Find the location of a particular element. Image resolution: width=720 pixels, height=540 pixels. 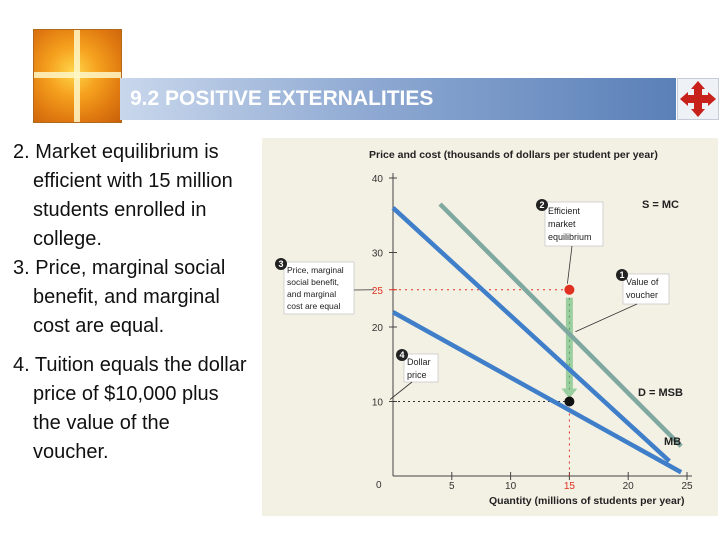

equilibrium-point is located at coordinates (569, 289).